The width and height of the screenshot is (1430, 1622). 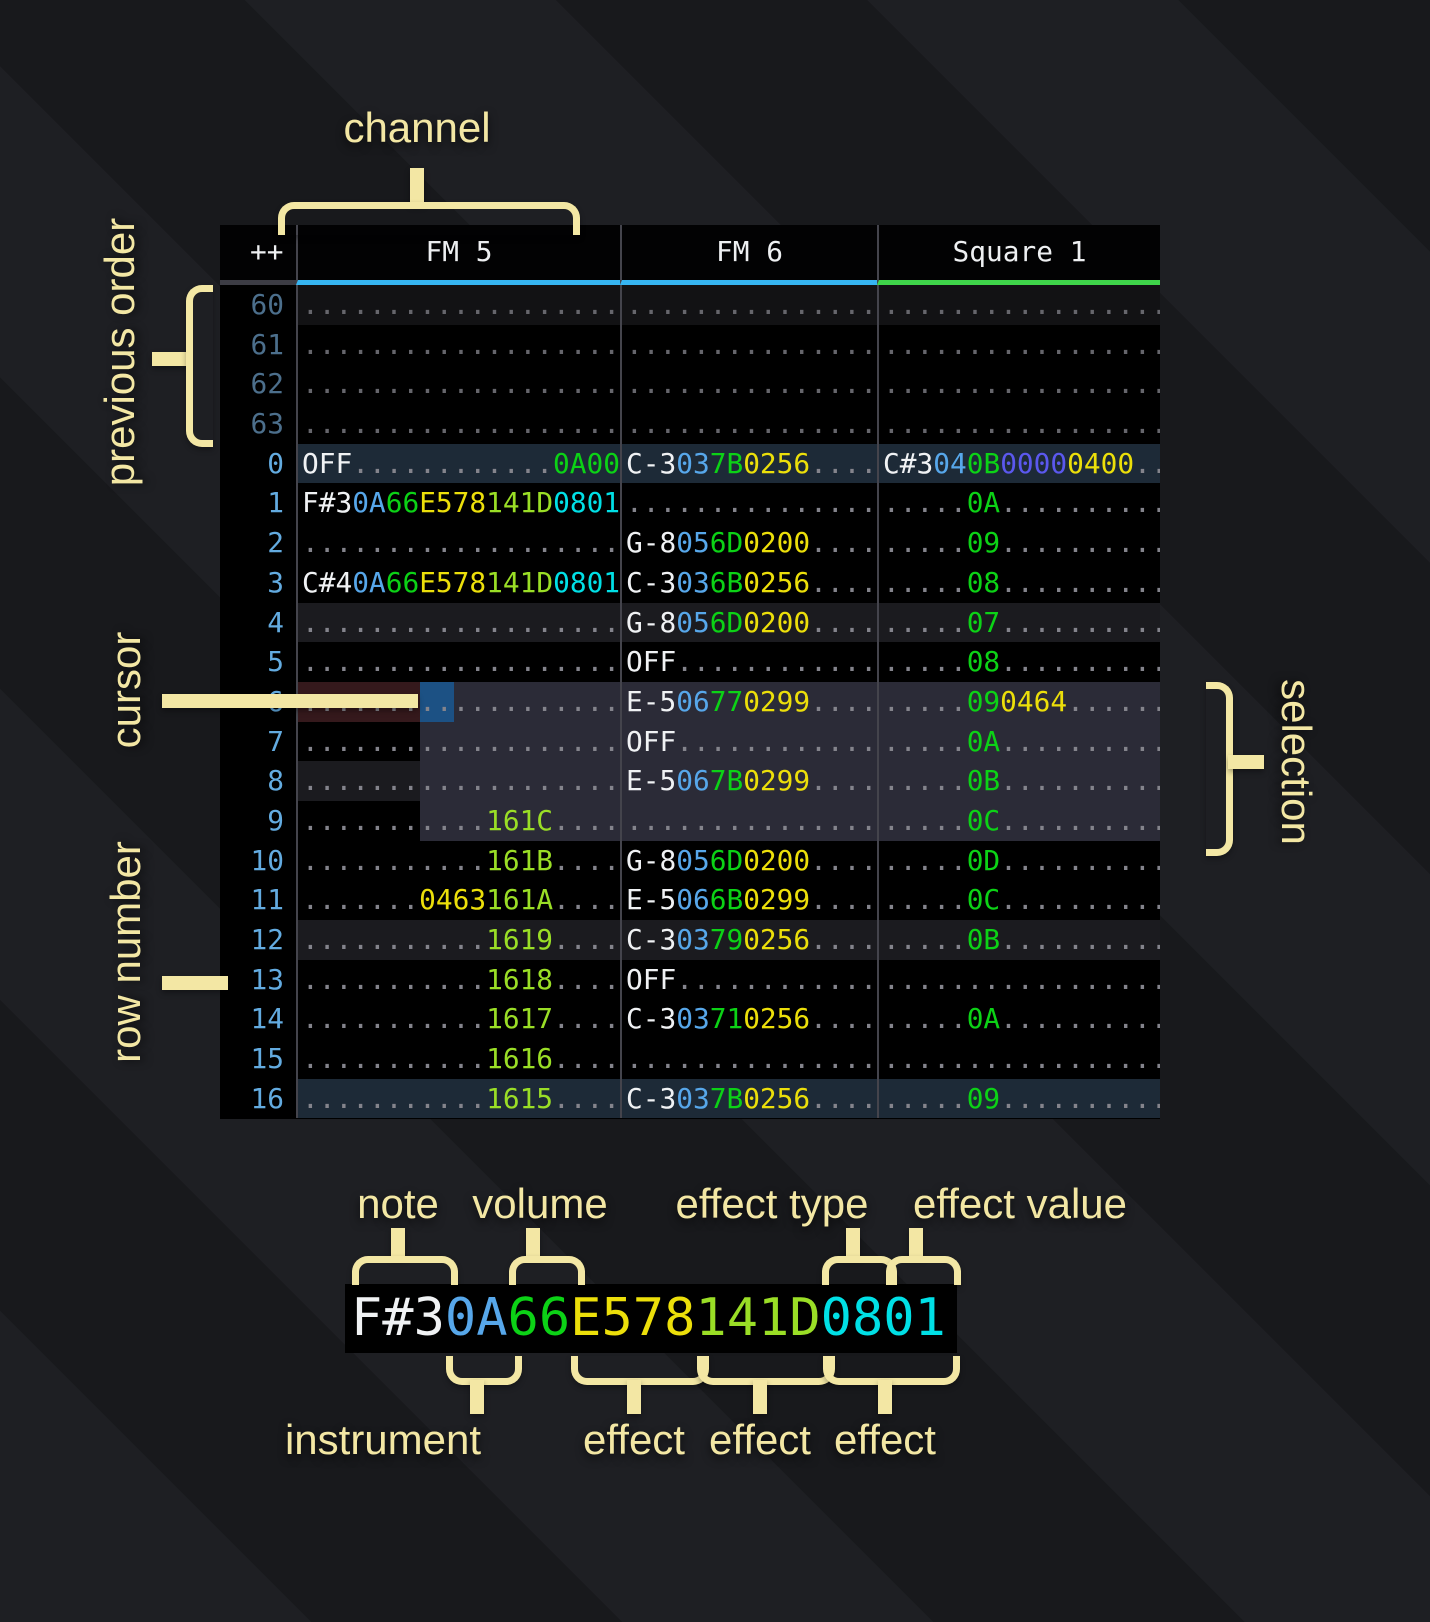 What do you see at coordinates (258, 1019) in the screenshot?
I see `row-number: 14` at bounding box center [258, 1019].